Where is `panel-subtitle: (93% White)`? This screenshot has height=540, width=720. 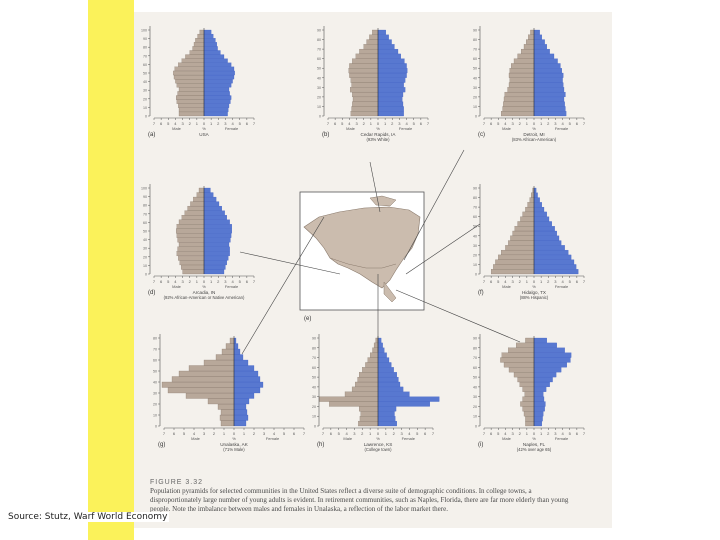
panel-subtitle: (93% White) is located at coordinates (378, 139).